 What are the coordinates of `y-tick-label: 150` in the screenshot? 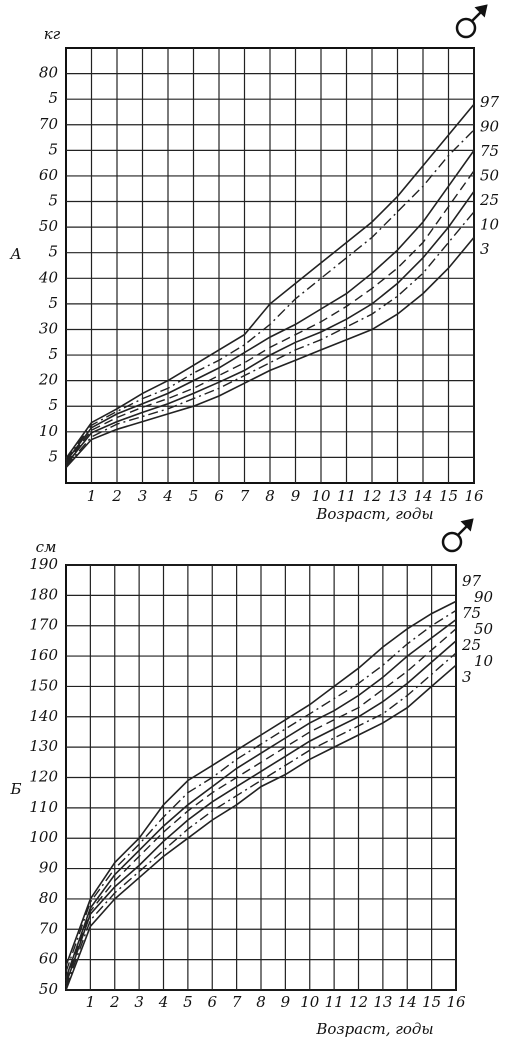 It's located at (43, 685).